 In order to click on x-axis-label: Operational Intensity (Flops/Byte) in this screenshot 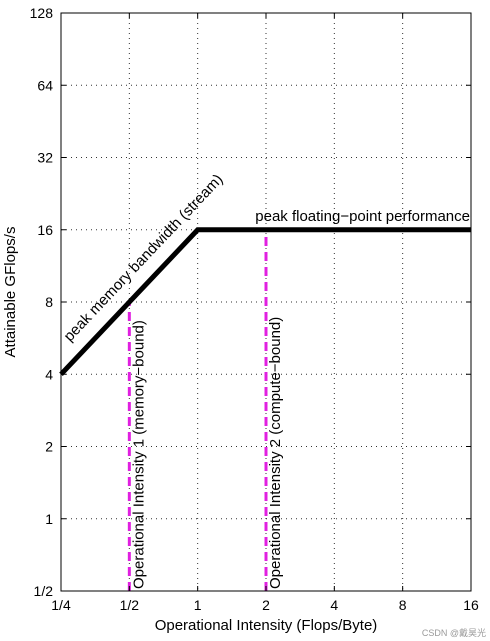, I will do `click(266, 625)`.